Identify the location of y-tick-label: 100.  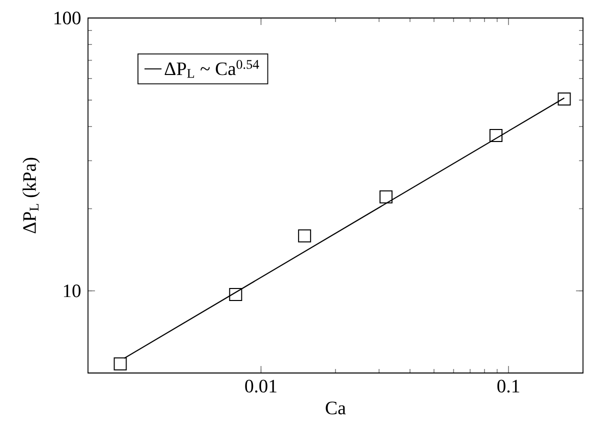
(67, 18).